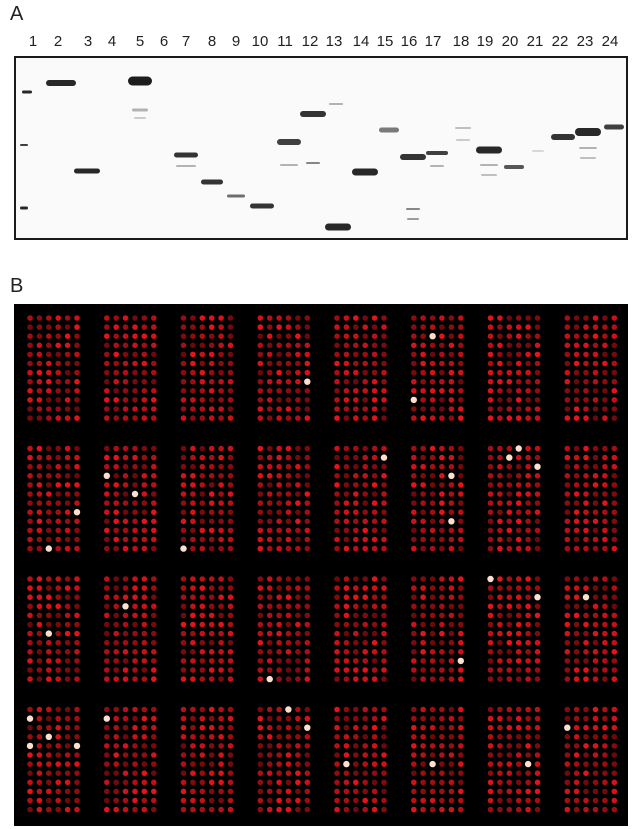  Describe the element at coordinates (437, 498) in the screenshot. I see `array-block-r2-c6` at that location.